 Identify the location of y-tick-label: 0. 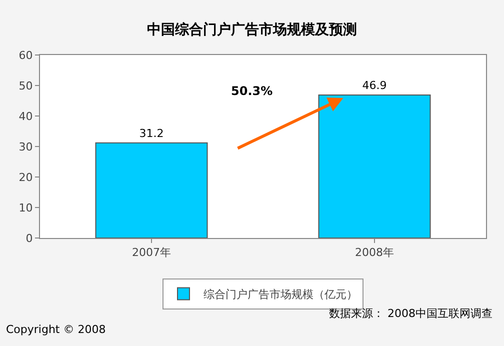
(29, 238).